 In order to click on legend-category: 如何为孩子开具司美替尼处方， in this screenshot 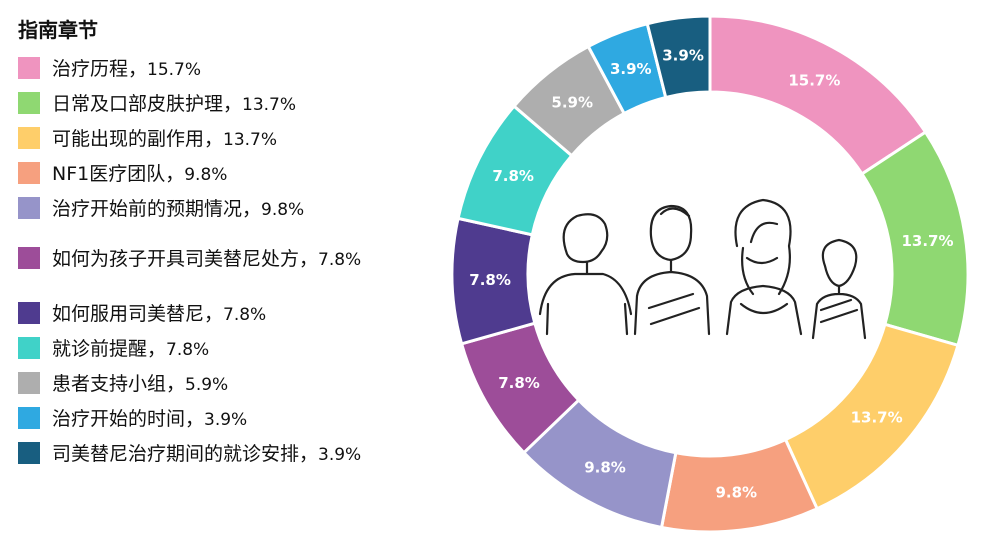, I will do `click(185, 259)`.